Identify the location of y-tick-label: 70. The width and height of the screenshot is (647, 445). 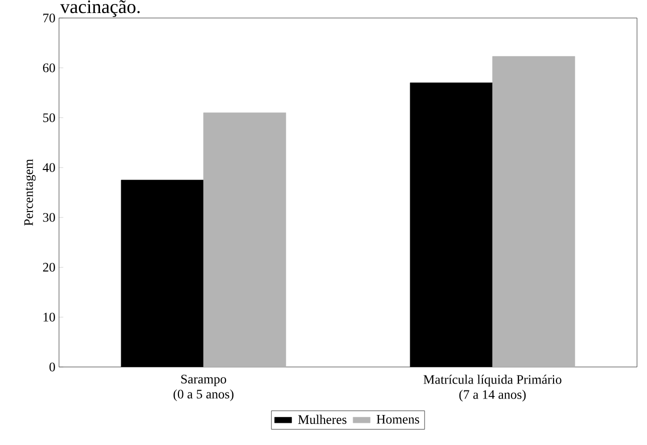
(49, 18).